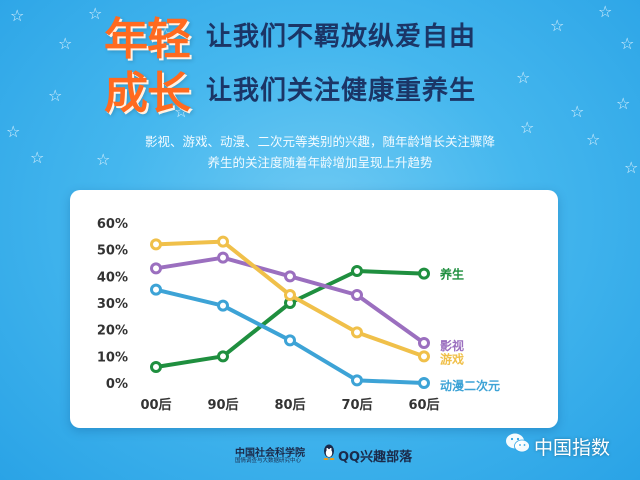 The image size is (640, 480). Describe the element at coordinates (329, 452) in the screenshot. I see `qq-penguin-icon` at that location.